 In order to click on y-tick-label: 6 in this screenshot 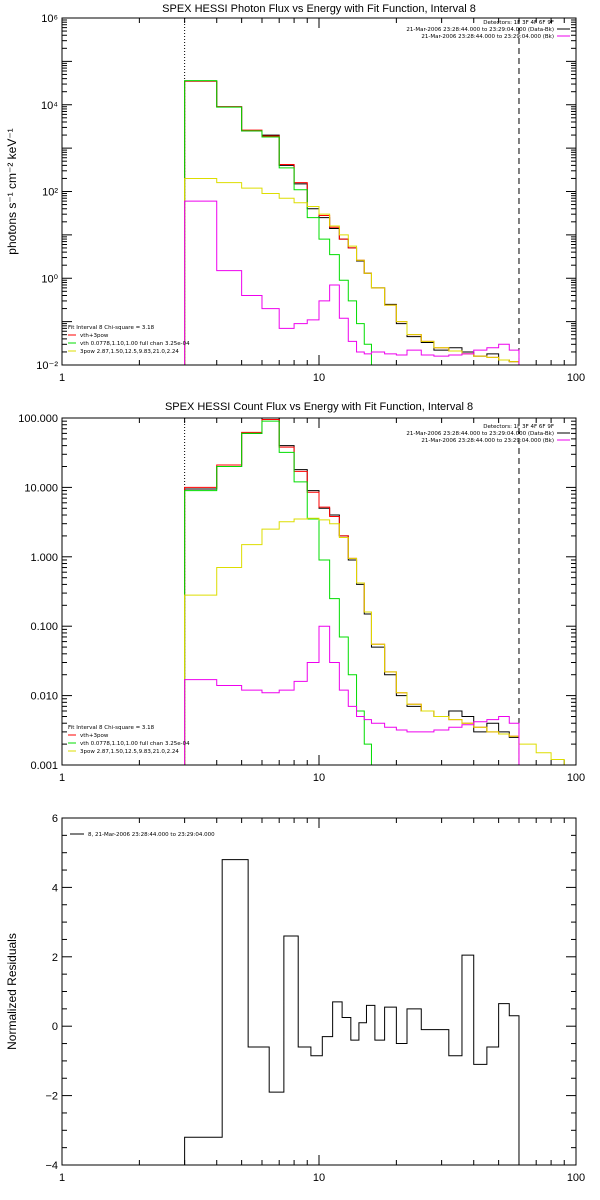, I will do `click(55, 819)`.